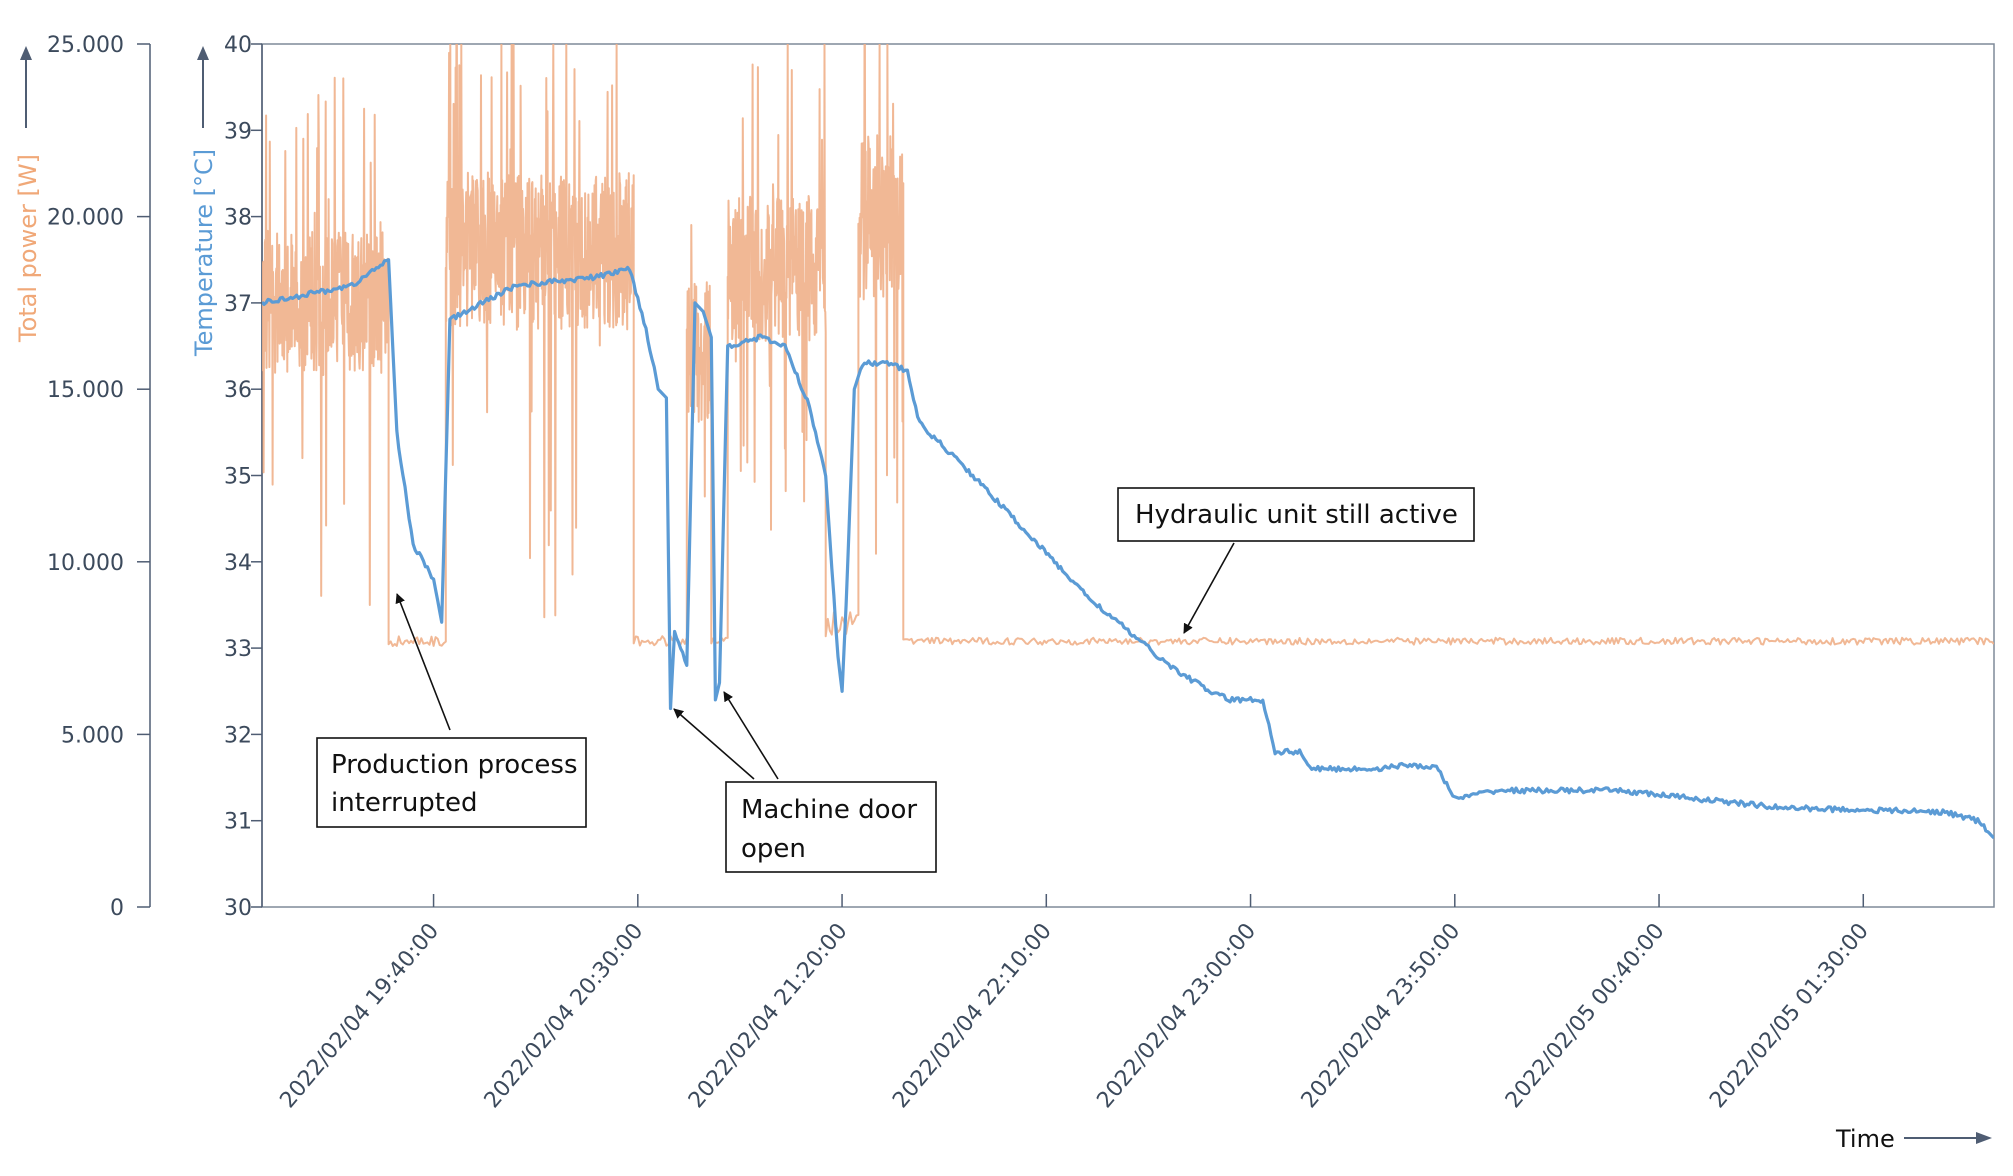  I want to click on temp-axis-tick-label: 38, so click(238, 218).